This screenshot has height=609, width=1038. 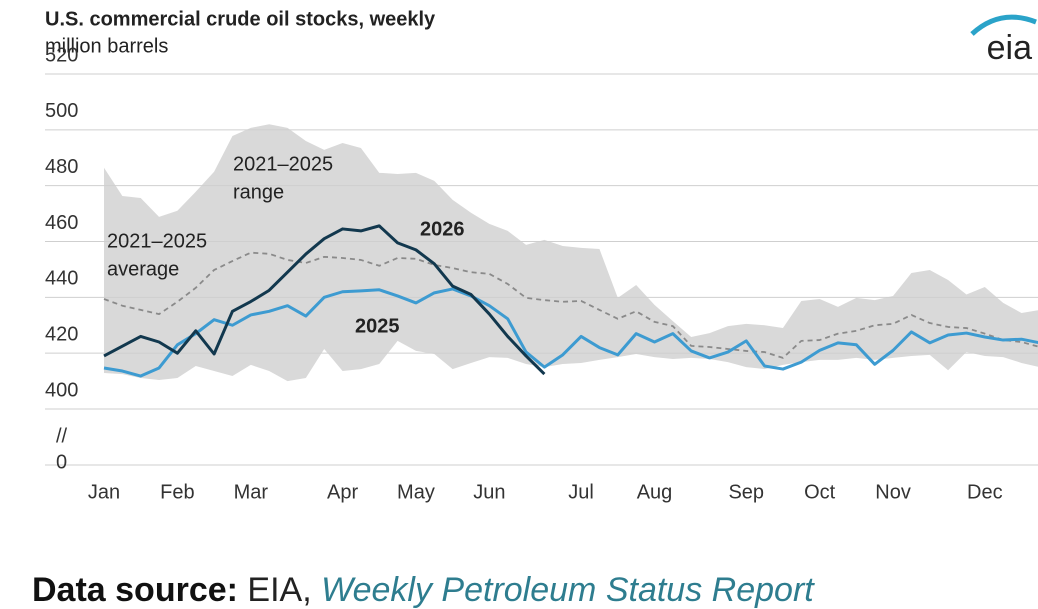 I want to click on y-tick-label: 440, so click(x=61, y=279).